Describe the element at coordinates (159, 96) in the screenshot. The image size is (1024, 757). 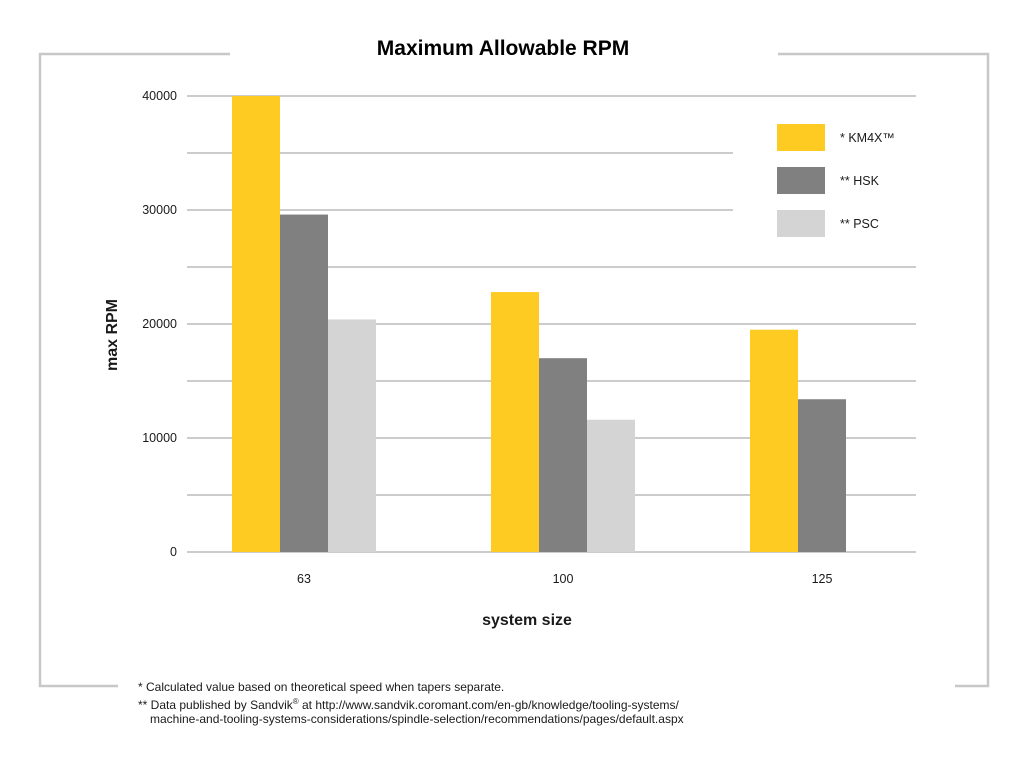
I see `y-tick-label: 40000` at that location.